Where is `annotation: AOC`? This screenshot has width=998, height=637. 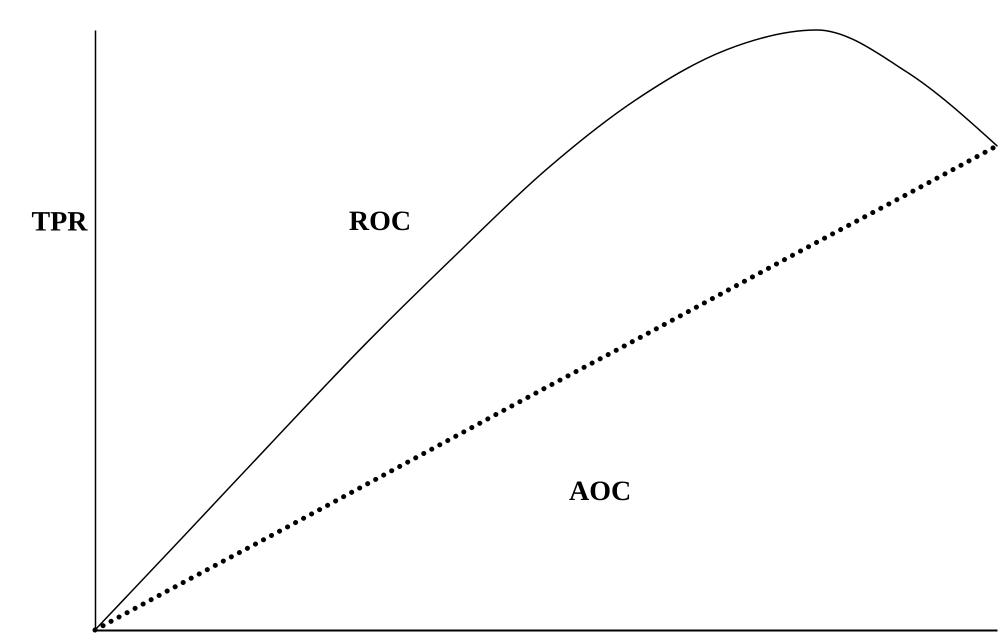
annotation: AOC is located at coordinates (600, 491).